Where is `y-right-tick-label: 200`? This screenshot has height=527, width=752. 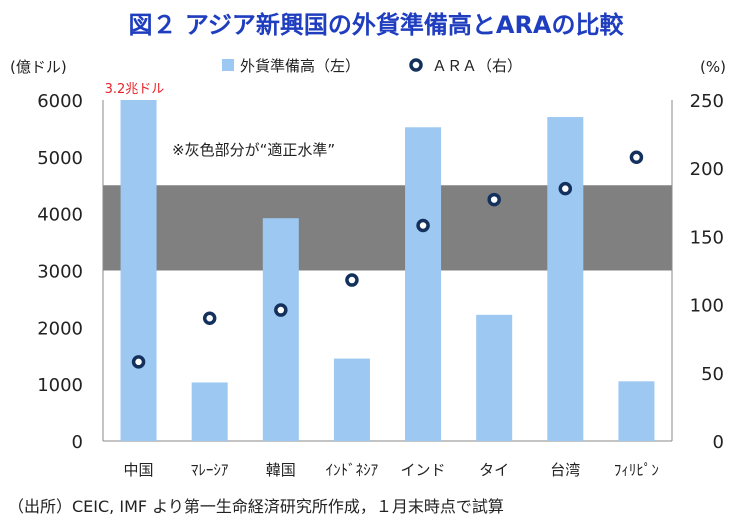
y-right-tick-label: 200 is located at coordinates (707, 169).